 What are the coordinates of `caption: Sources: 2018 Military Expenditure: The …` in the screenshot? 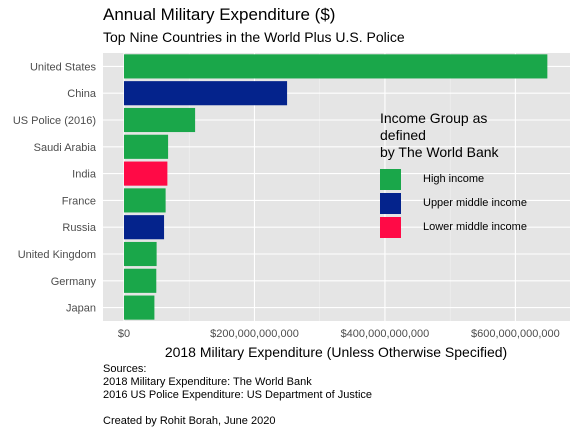 It's located at (237, 395).